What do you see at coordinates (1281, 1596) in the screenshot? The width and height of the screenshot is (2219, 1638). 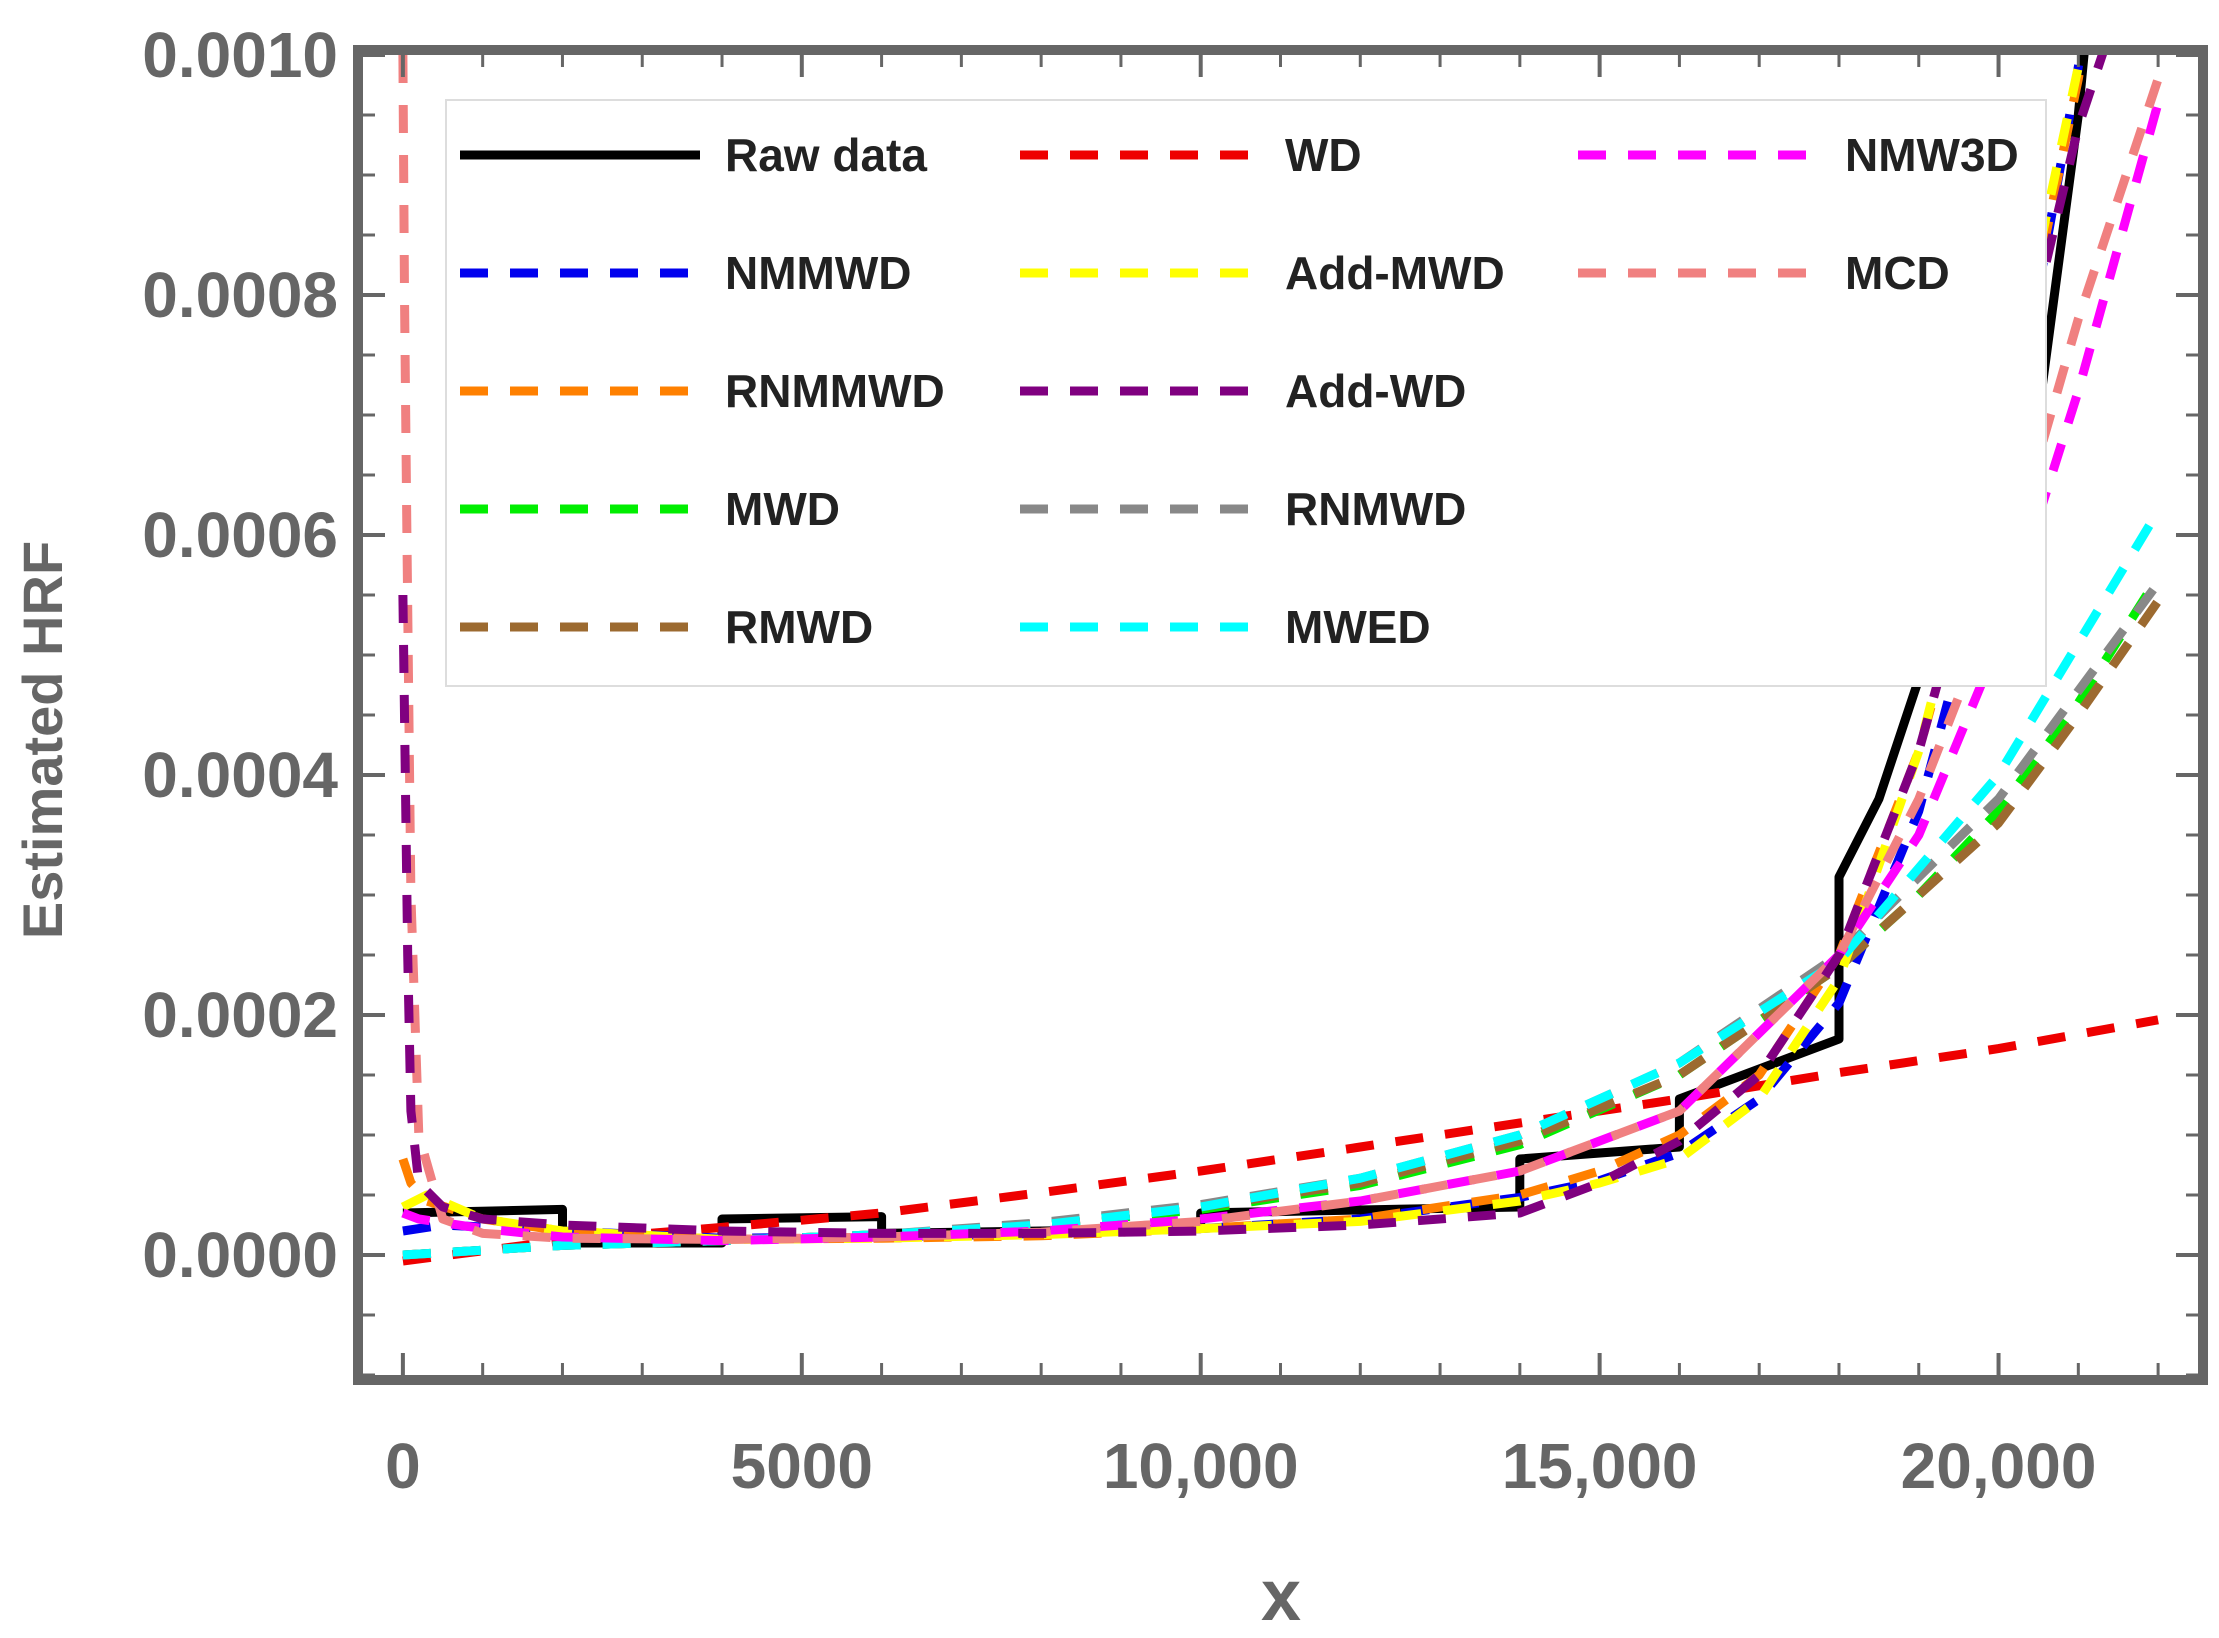 I see `x-axis-title: x` at bounding box center [1281, 1596].